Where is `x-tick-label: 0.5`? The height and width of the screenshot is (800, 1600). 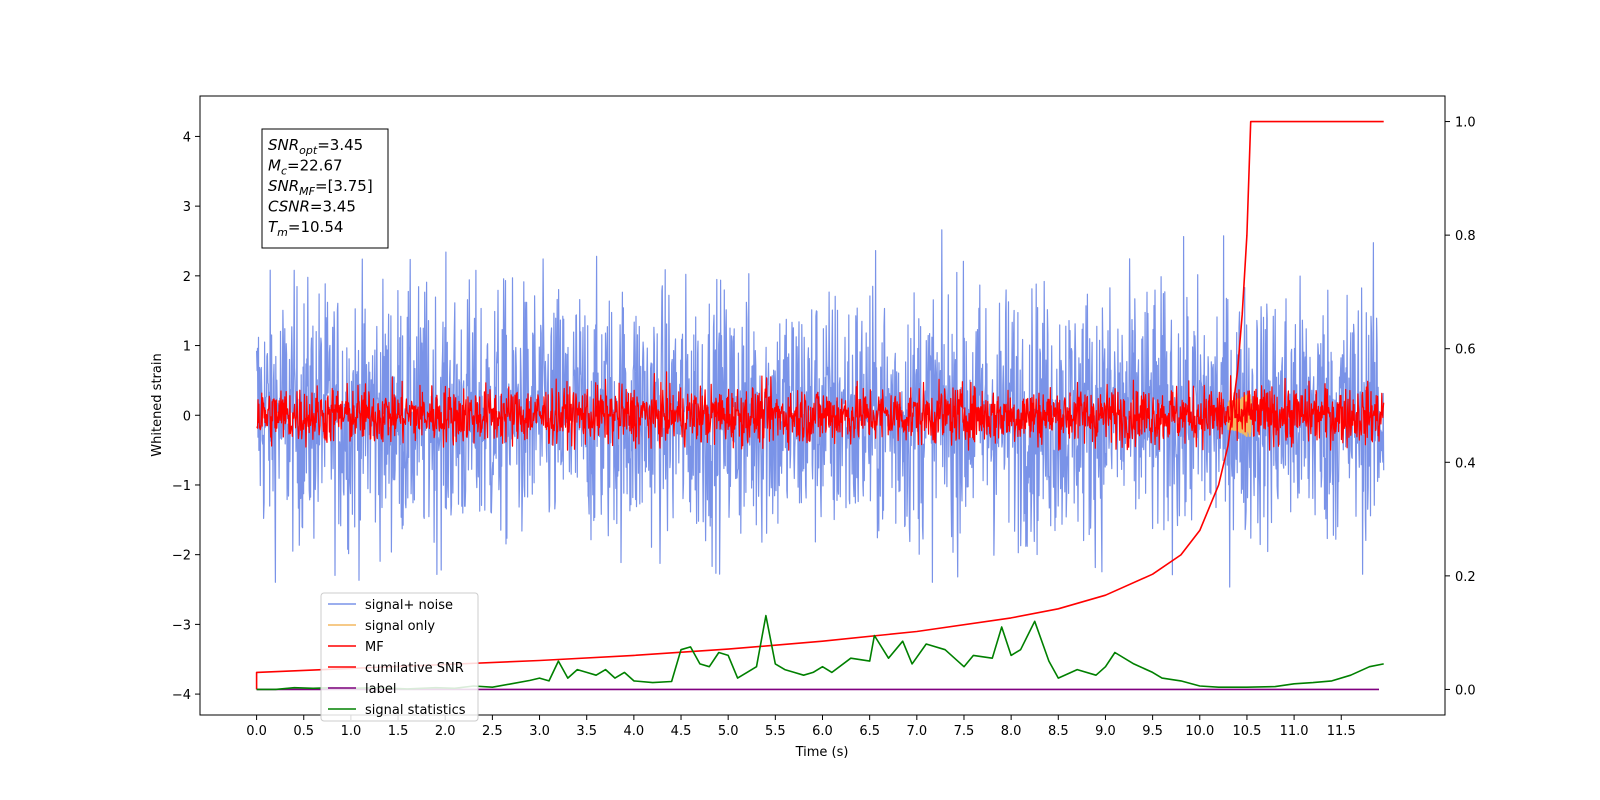
x-tick-label: 0.5 is located at coordinates (303, 731).